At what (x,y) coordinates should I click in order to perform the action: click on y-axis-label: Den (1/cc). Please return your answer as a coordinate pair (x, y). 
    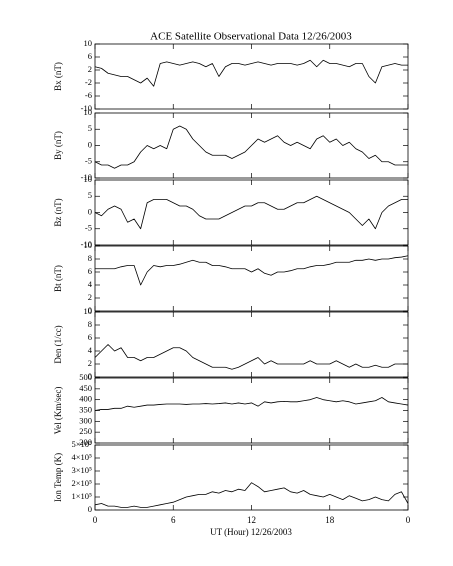
    Looking at the image, I should click on (58, 344).